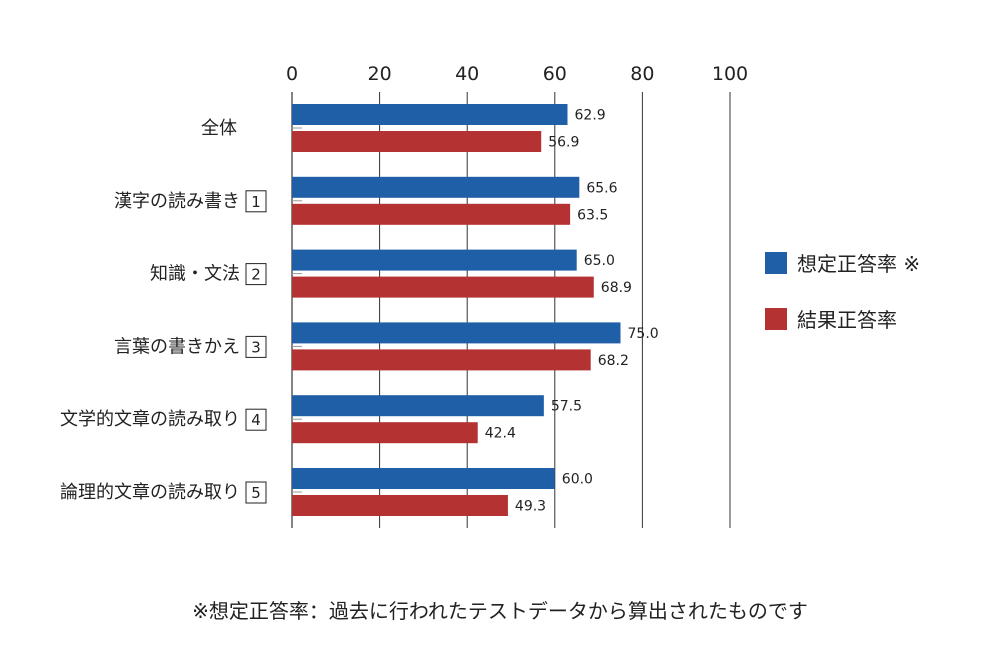  What do you see at coordinates (847, 320) in the screenshot?
I see `legend-label: 結果正答率` at bounding box center [847, 320].